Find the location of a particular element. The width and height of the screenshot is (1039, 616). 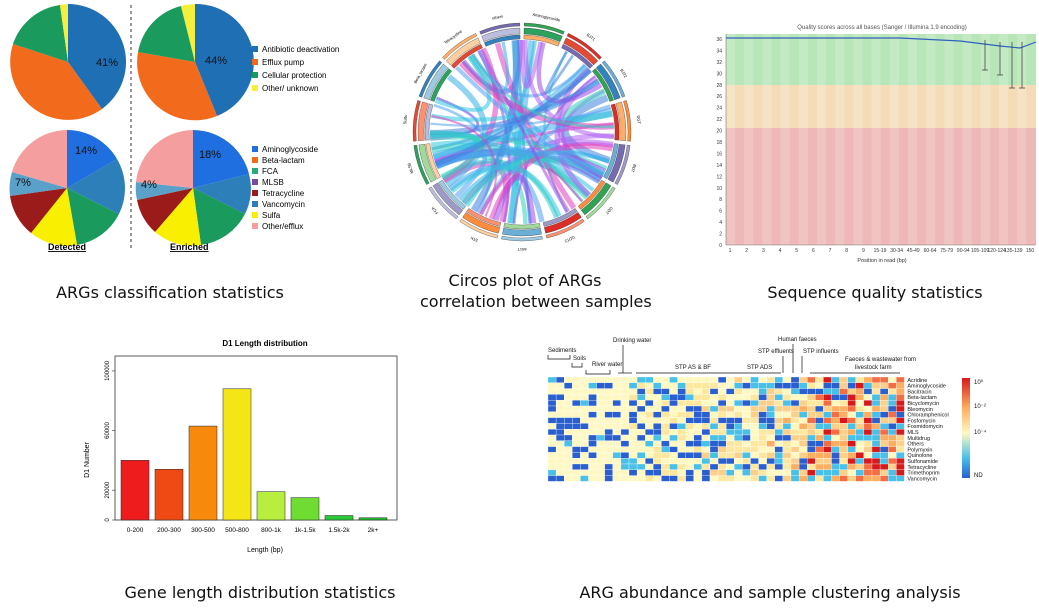

quality-ytick-label: 6 is located at coordinates (720, 212).